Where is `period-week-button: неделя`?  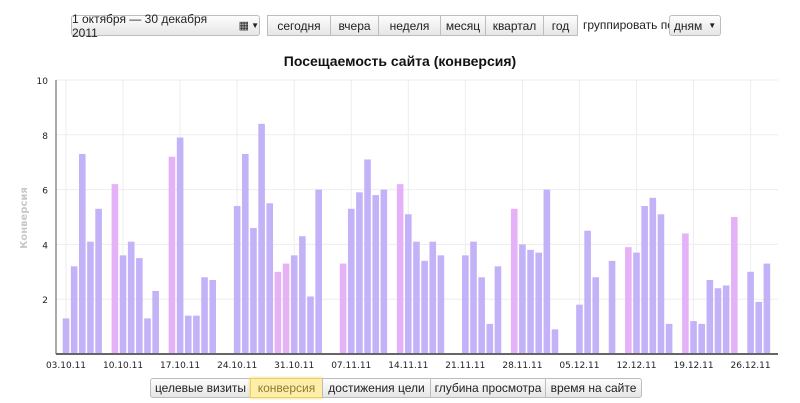
period-week-button: неделя is located at coordinates (409, 25).